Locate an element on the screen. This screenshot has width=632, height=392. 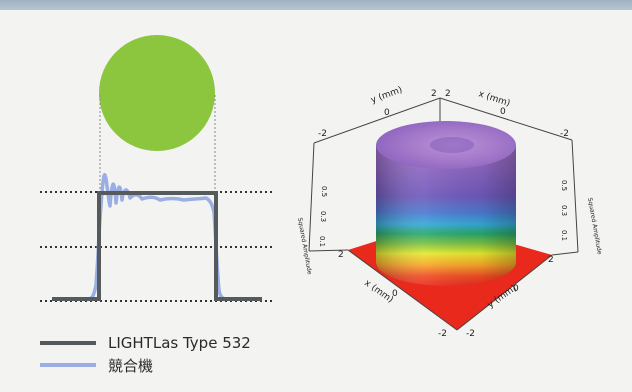
top-x-axis-label: x (mm) is located at coordinates (494, 99).